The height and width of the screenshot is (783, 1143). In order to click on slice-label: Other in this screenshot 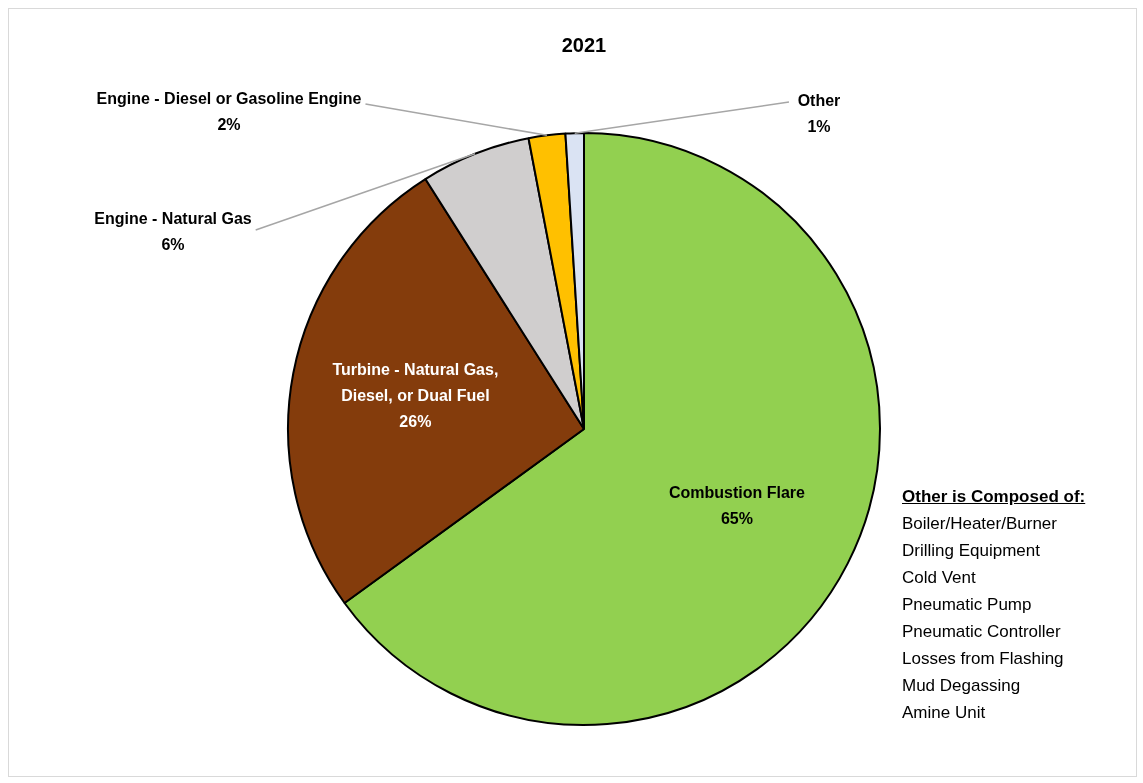, I will do `click(819, 101)`.